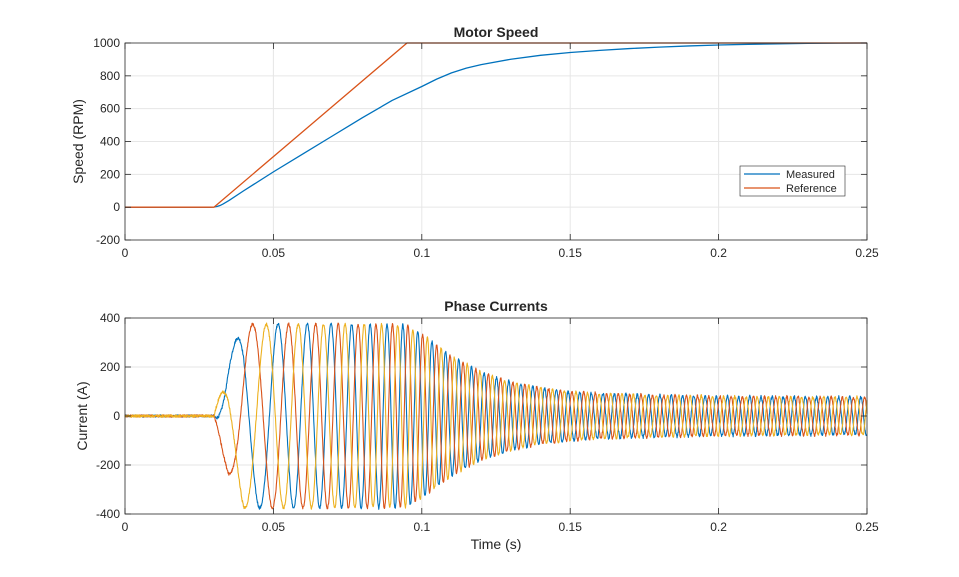 The width and height of the screenshot is (959, 577). I want to click on y-tick-label: -400, so click(108, 514).